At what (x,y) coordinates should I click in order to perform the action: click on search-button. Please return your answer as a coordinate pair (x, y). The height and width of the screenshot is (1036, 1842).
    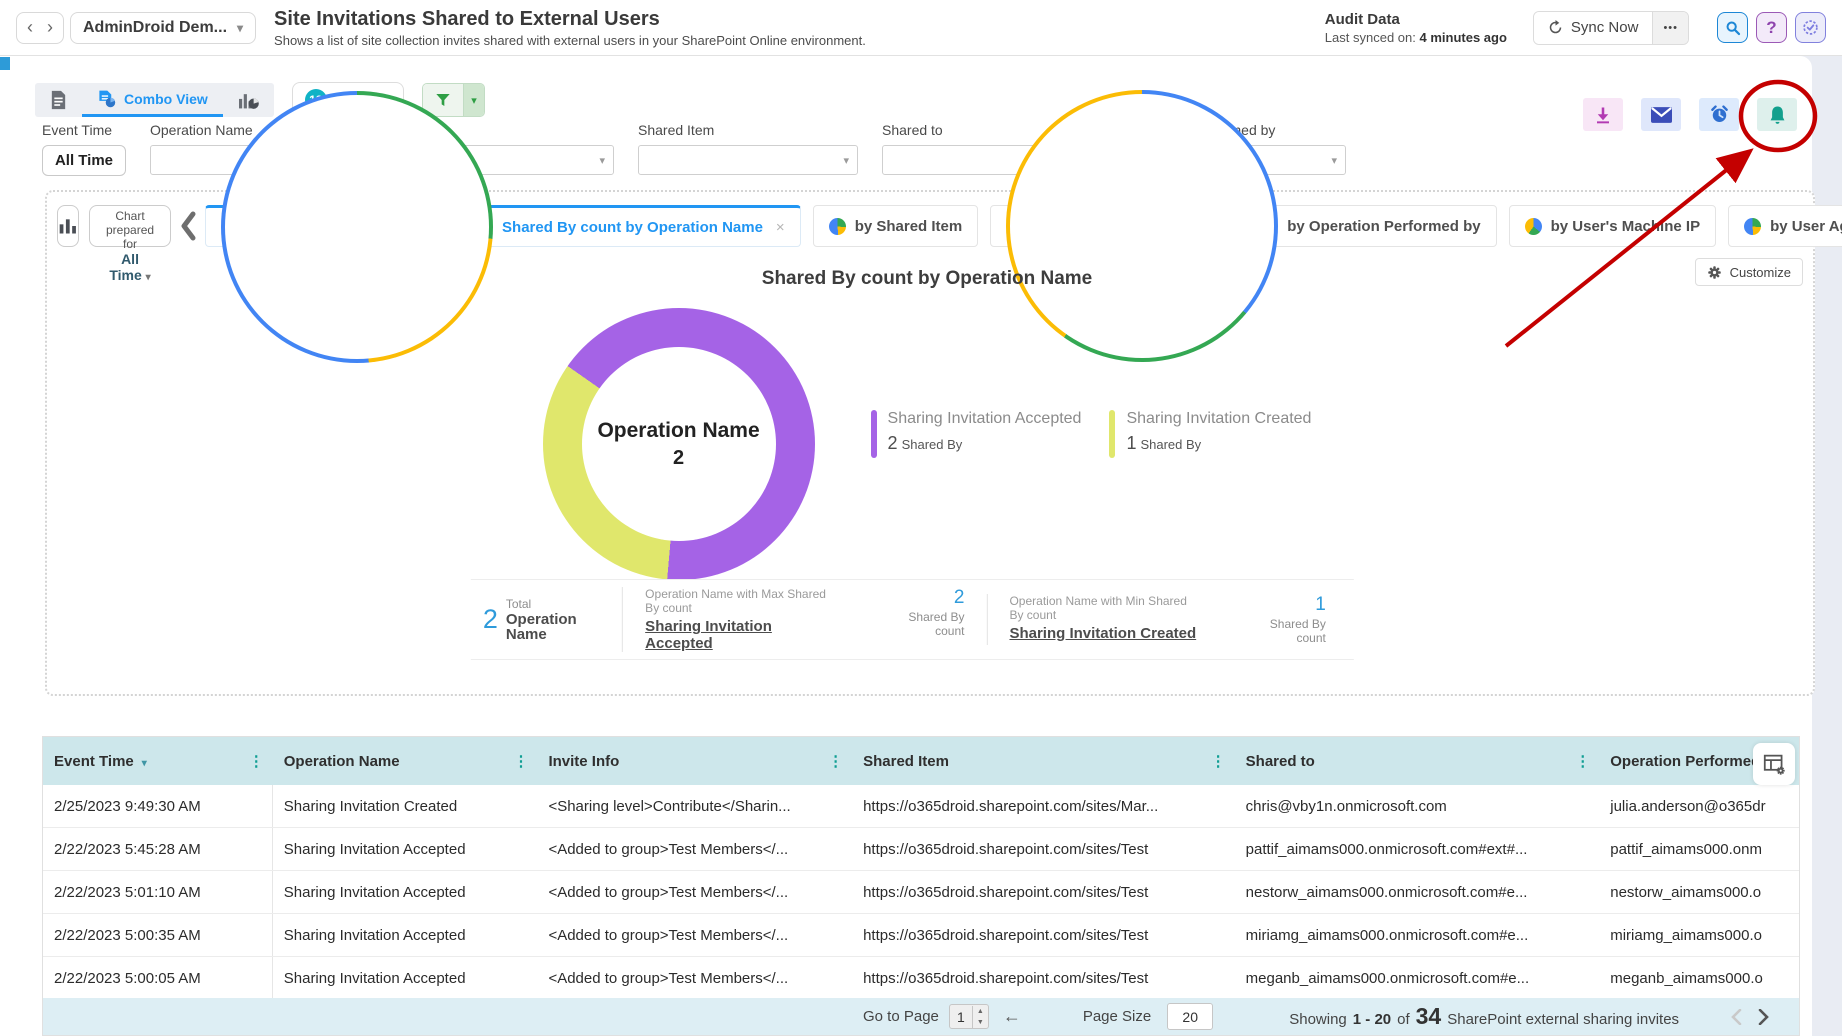
    Looking at the image, I should click on (1732, 27).